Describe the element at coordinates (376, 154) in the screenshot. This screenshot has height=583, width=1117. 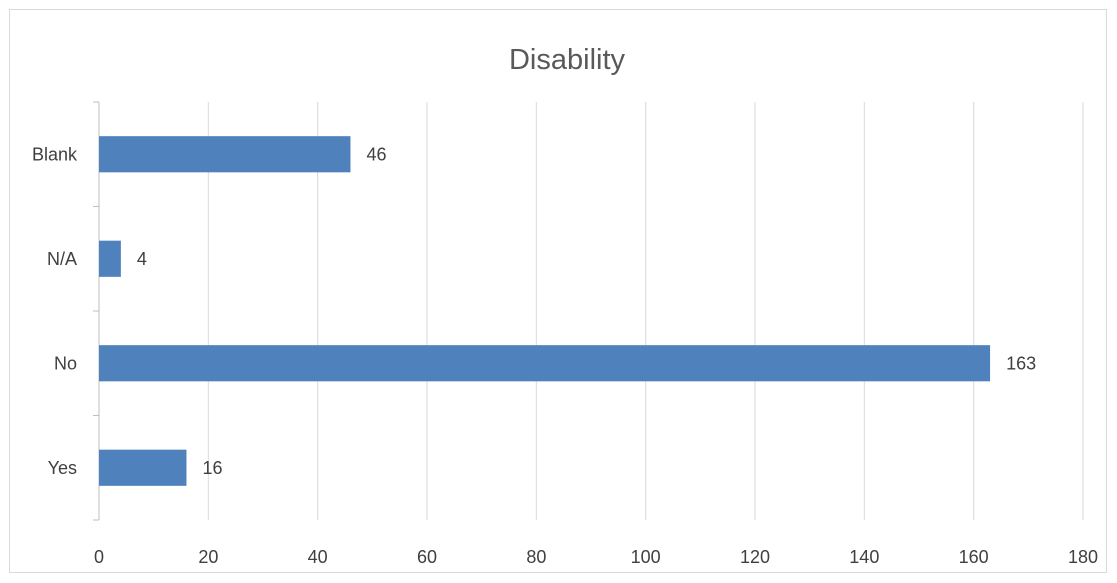
I see `data-label: 46` at that location.